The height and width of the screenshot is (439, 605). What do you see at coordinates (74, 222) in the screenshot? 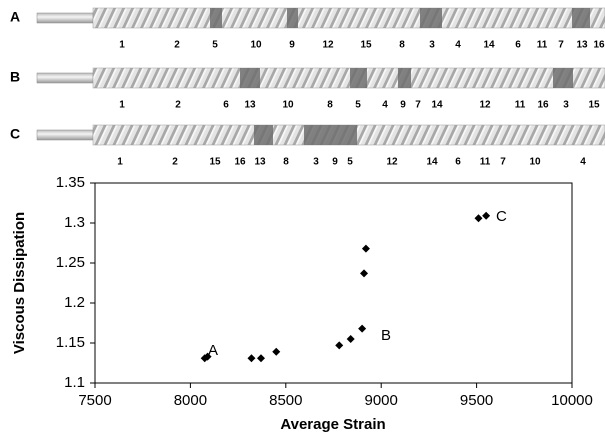
I see `y-tick-label: 1.3` at bounding box center [74, 222].